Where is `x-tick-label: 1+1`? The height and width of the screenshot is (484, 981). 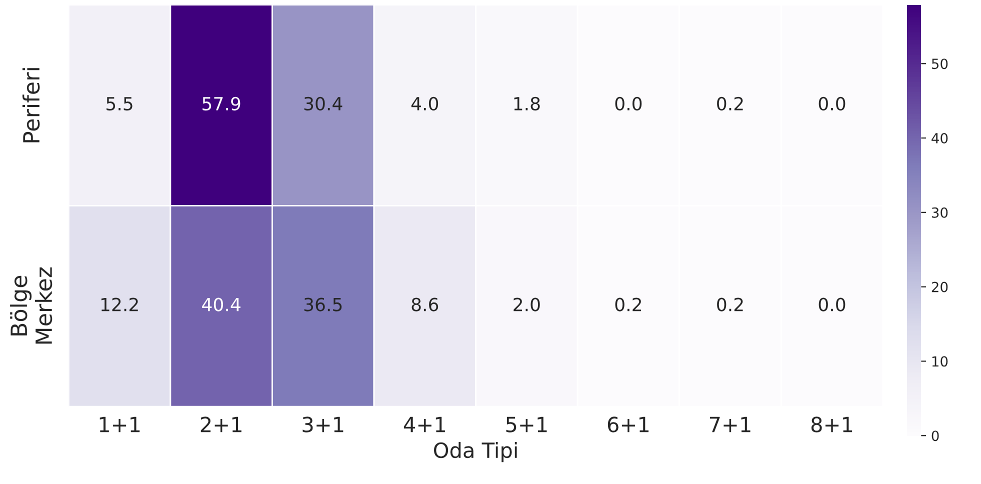 x-tick-label: 1+1 is located at coordinates (120, 424).